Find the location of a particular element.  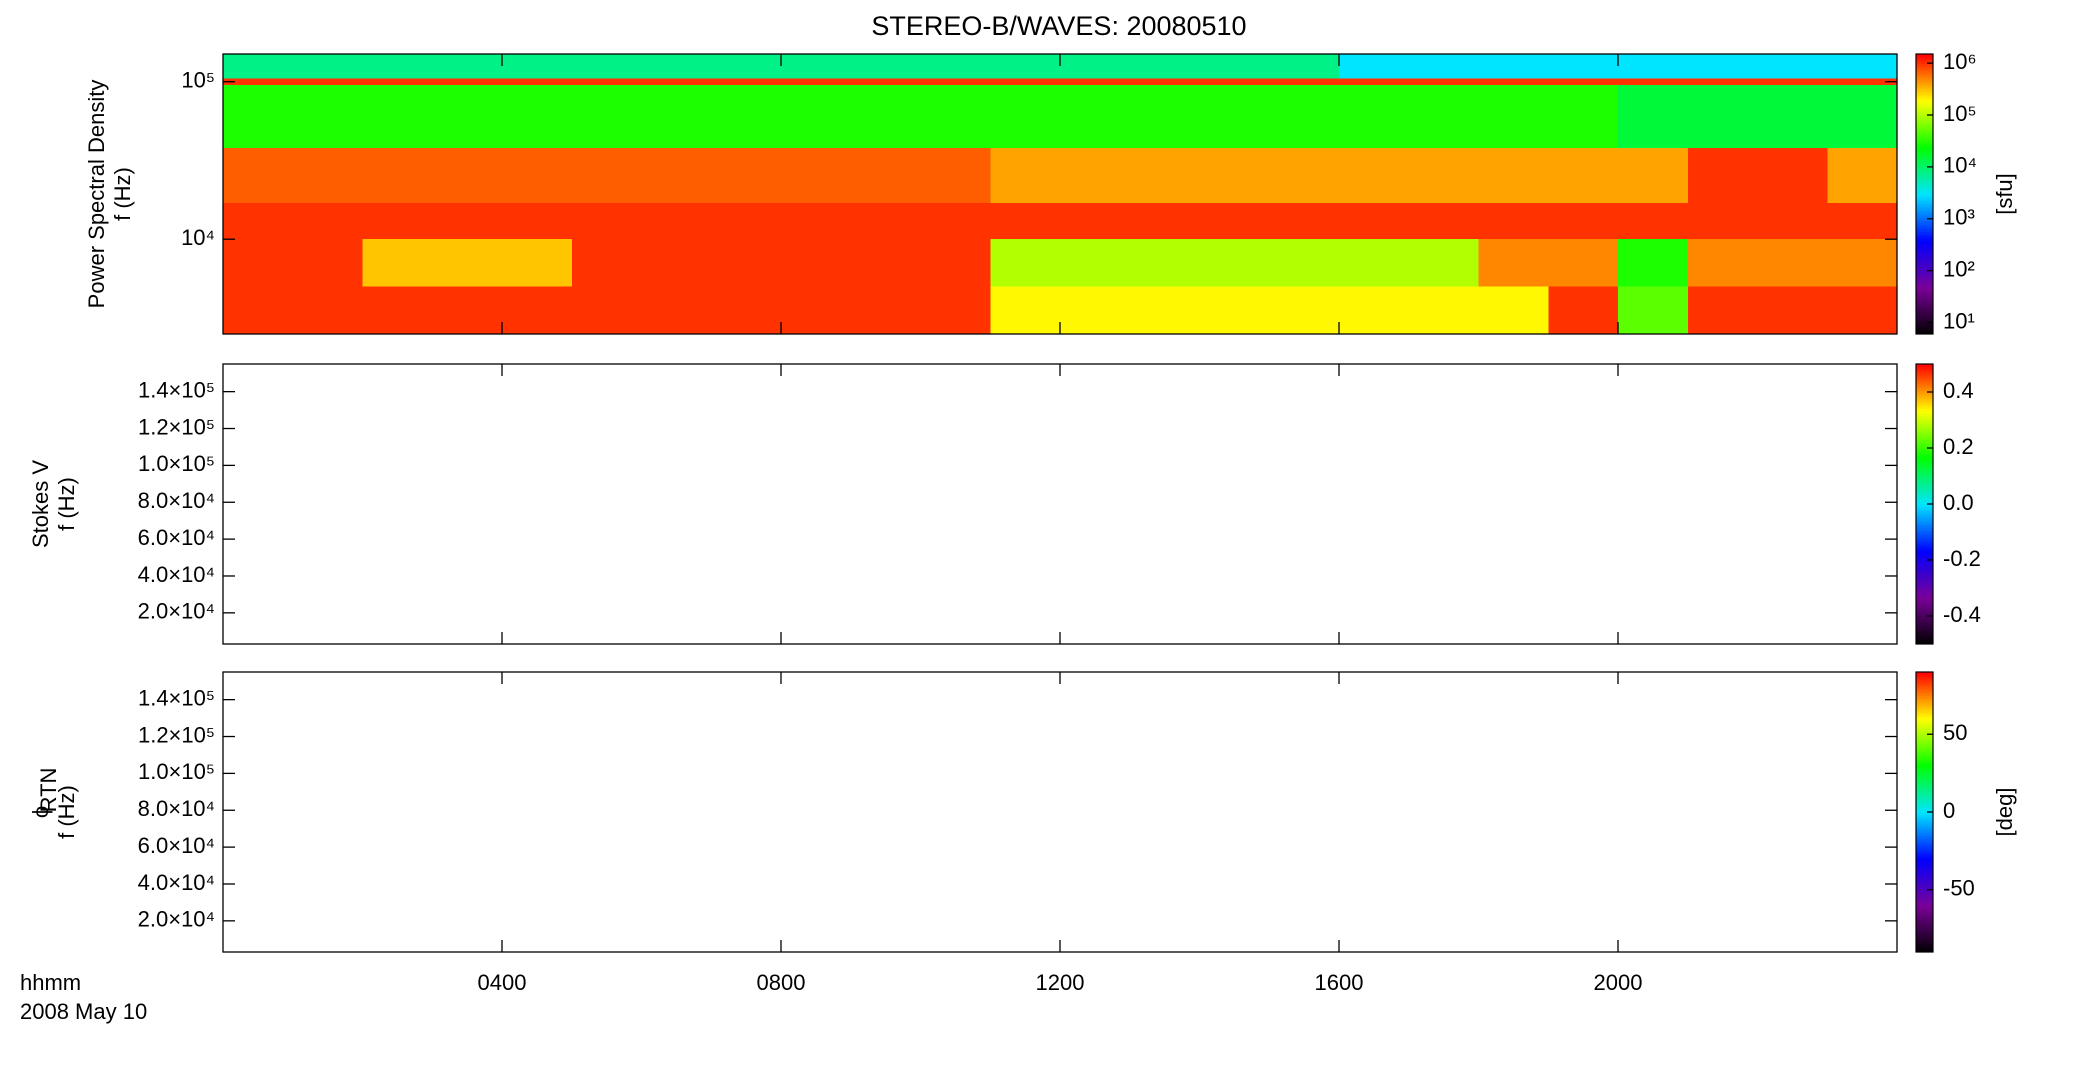

y-tick-label: 1.0×10⁵ is located at coordinates (176, 771).